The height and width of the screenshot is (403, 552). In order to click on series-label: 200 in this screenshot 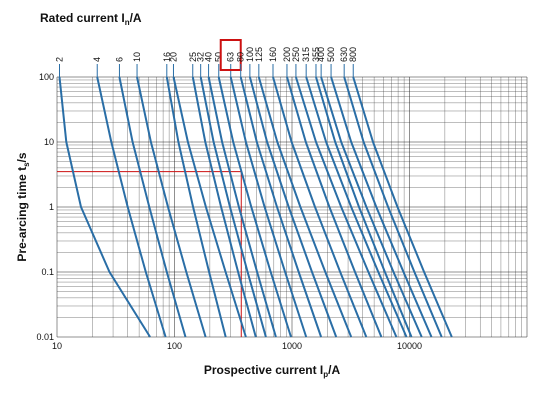, I will do `click(287, 54)`.